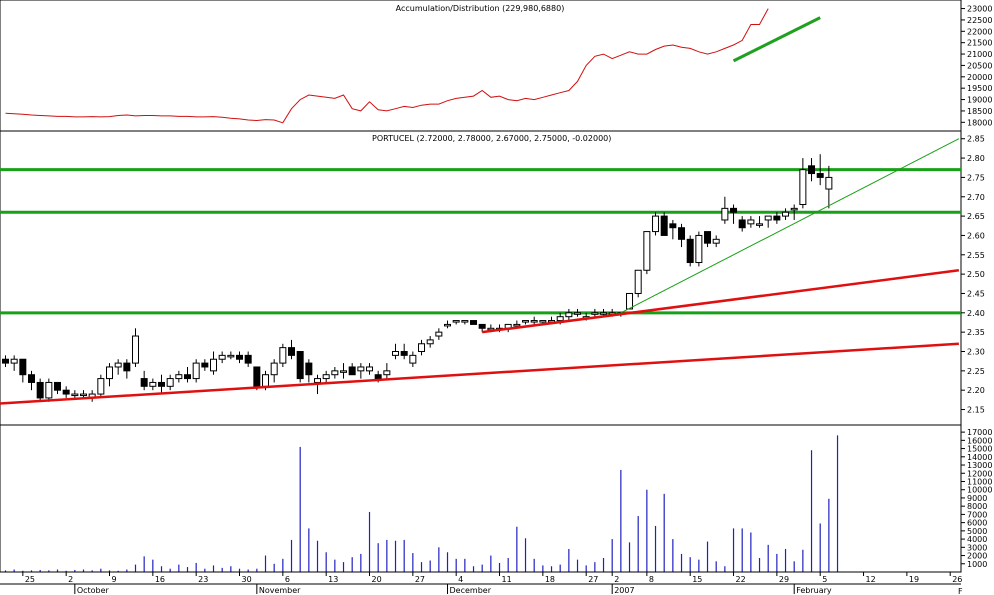  Describe the element at coordinates (979, 481) in the screenshot. I see `volume-tick-label: 11000` at that location.